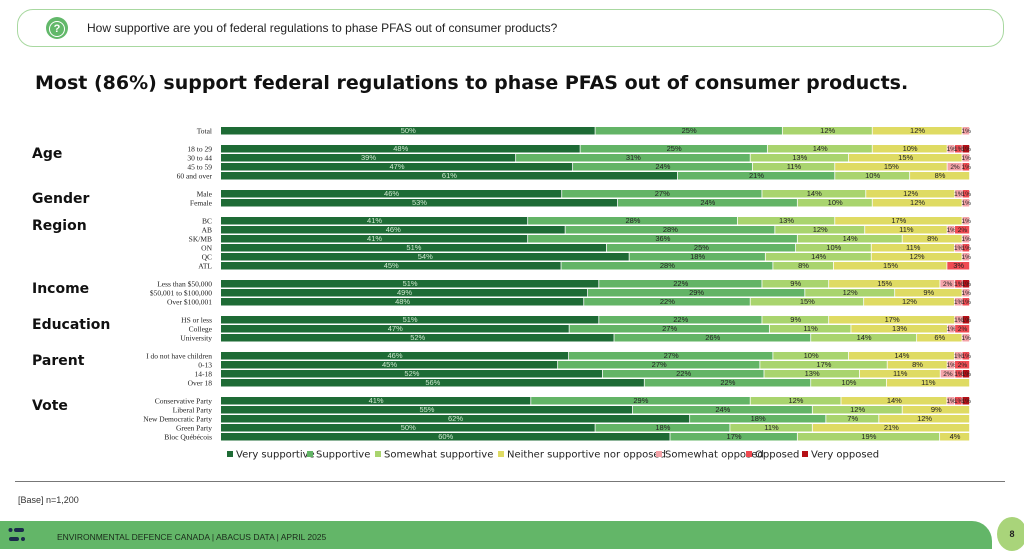 The image size is (1024, 551). Describe the element at coordinates (884, 283) in the screenshot. I see `data-label: 15%` at that location.